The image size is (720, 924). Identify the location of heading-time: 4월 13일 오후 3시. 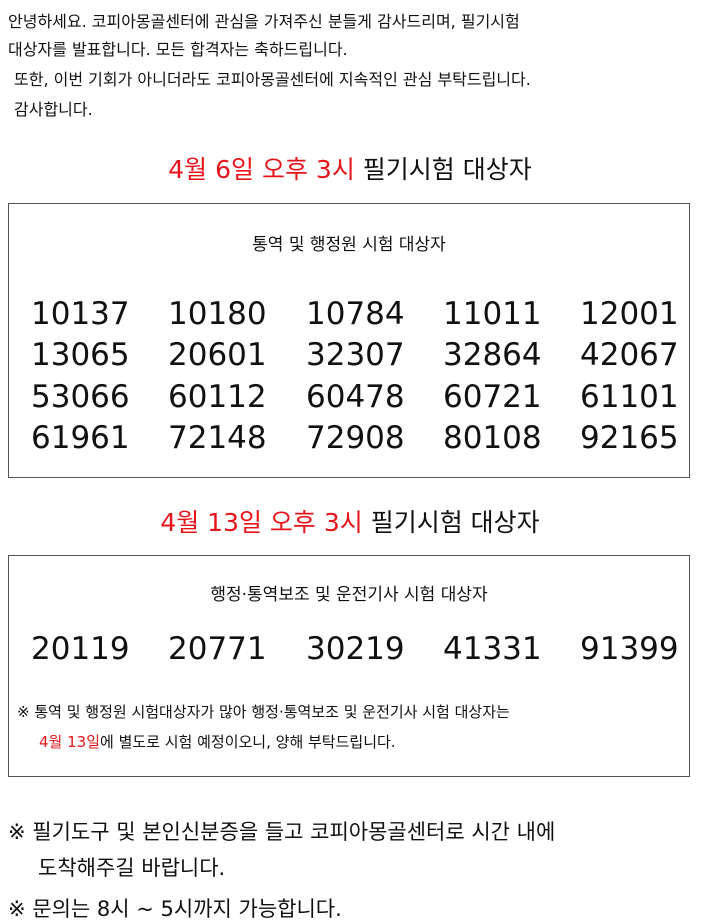
(261, 522).